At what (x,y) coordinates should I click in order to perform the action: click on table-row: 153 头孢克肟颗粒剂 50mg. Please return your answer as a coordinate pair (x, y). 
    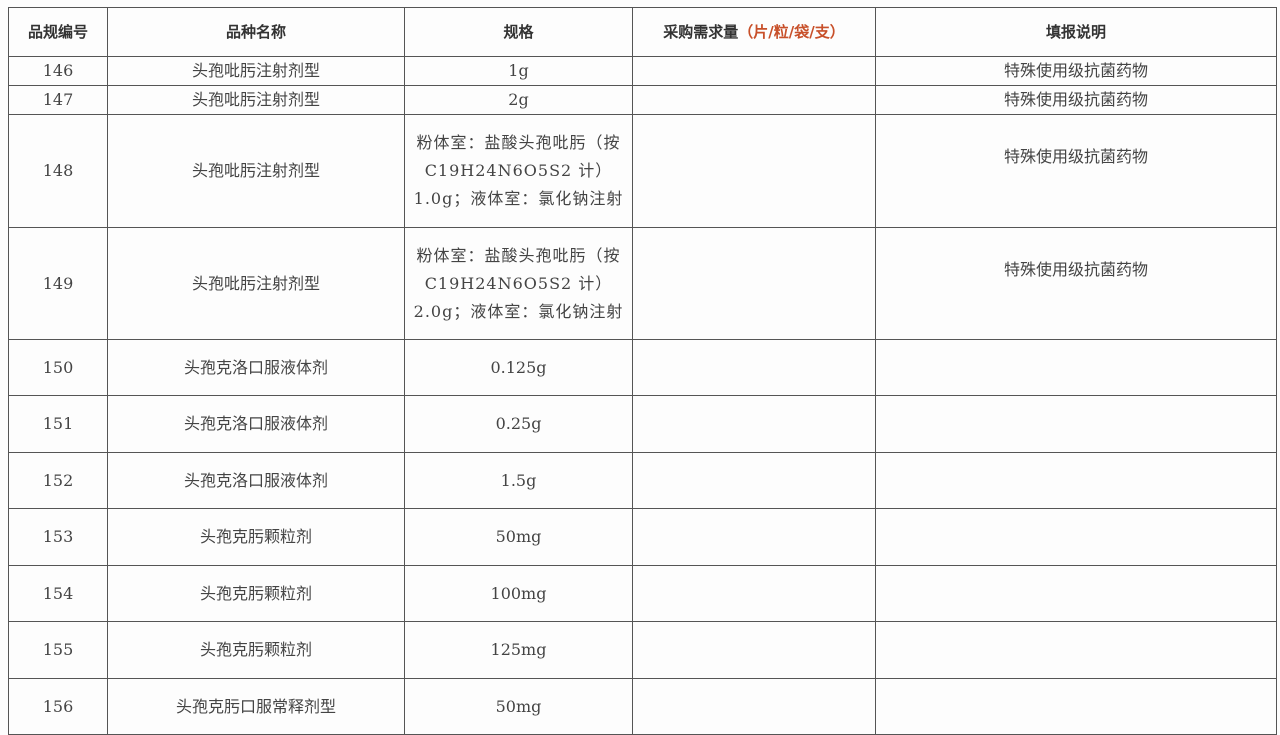
    Looking at the image, I should click on (642, 537).